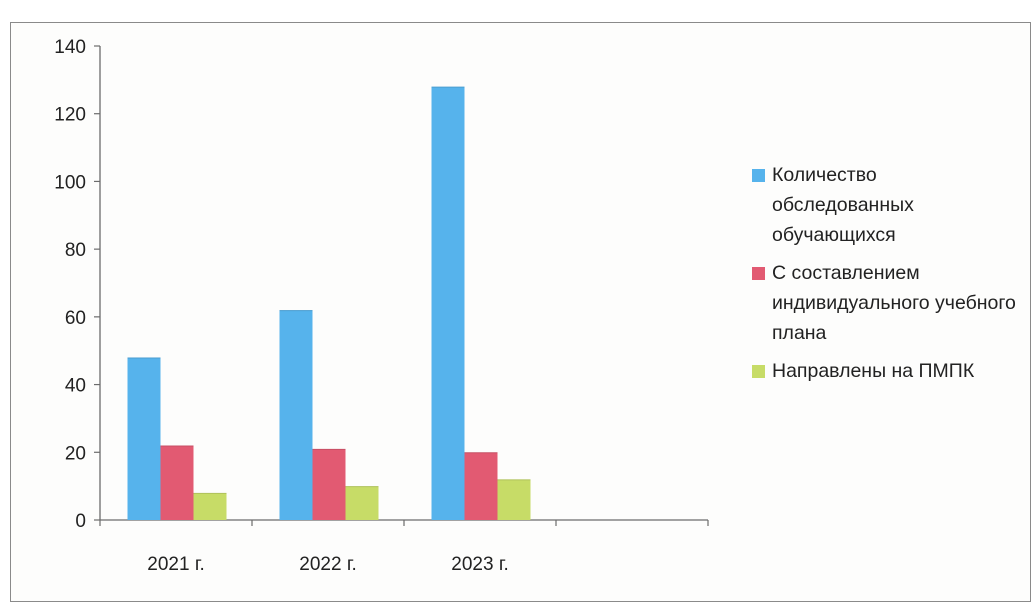 The width and height of the screenshot is (1035, 607). Describe the element at coordinates (70, 182) in the screenshot. I see `y-tick-label-5: 100` at that location.